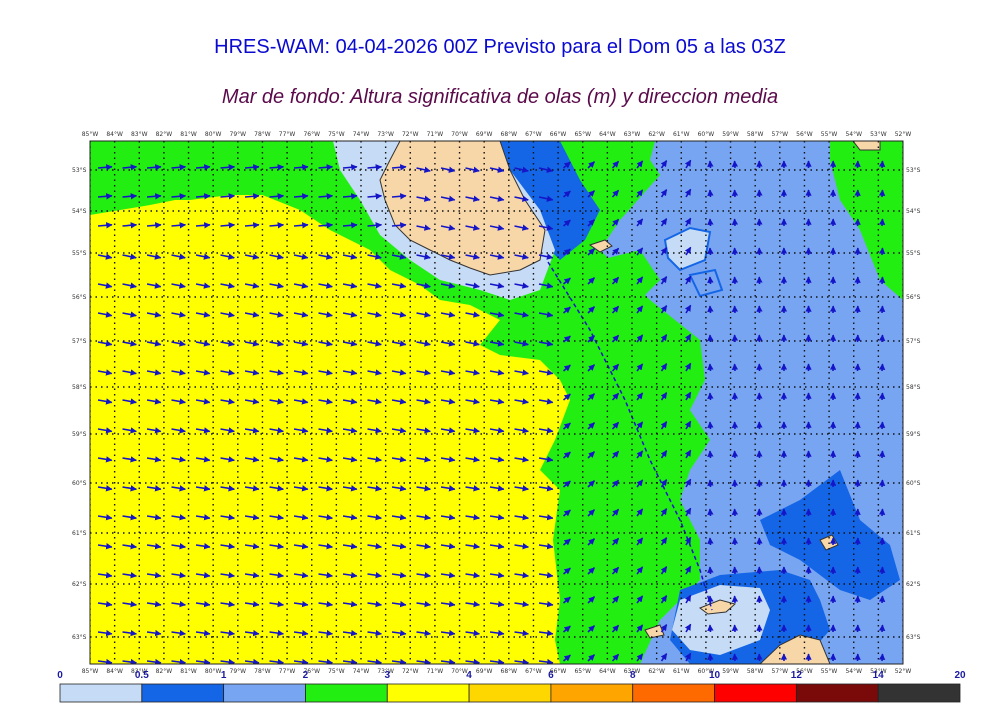 This screenshot has width=1000, height=707. Describe the element at coordinates (79, 253) in the screenshot. I see `lat-label-left: 55°S` at that location.